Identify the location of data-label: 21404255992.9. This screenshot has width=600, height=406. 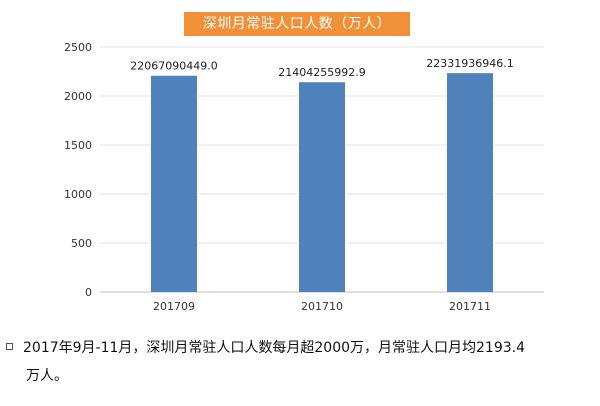
(321, 72).